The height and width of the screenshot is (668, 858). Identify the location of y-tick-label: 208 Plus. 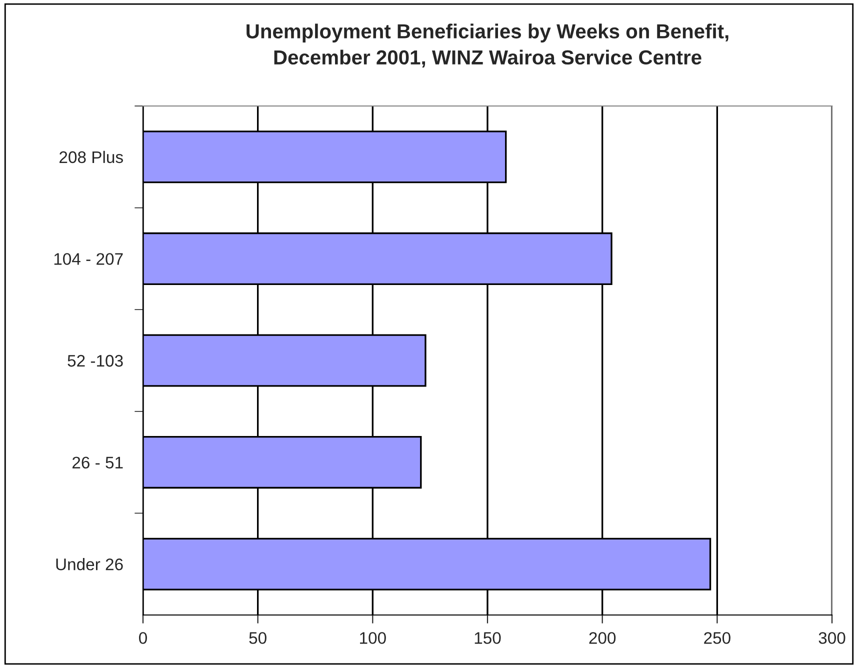
(91, 157).